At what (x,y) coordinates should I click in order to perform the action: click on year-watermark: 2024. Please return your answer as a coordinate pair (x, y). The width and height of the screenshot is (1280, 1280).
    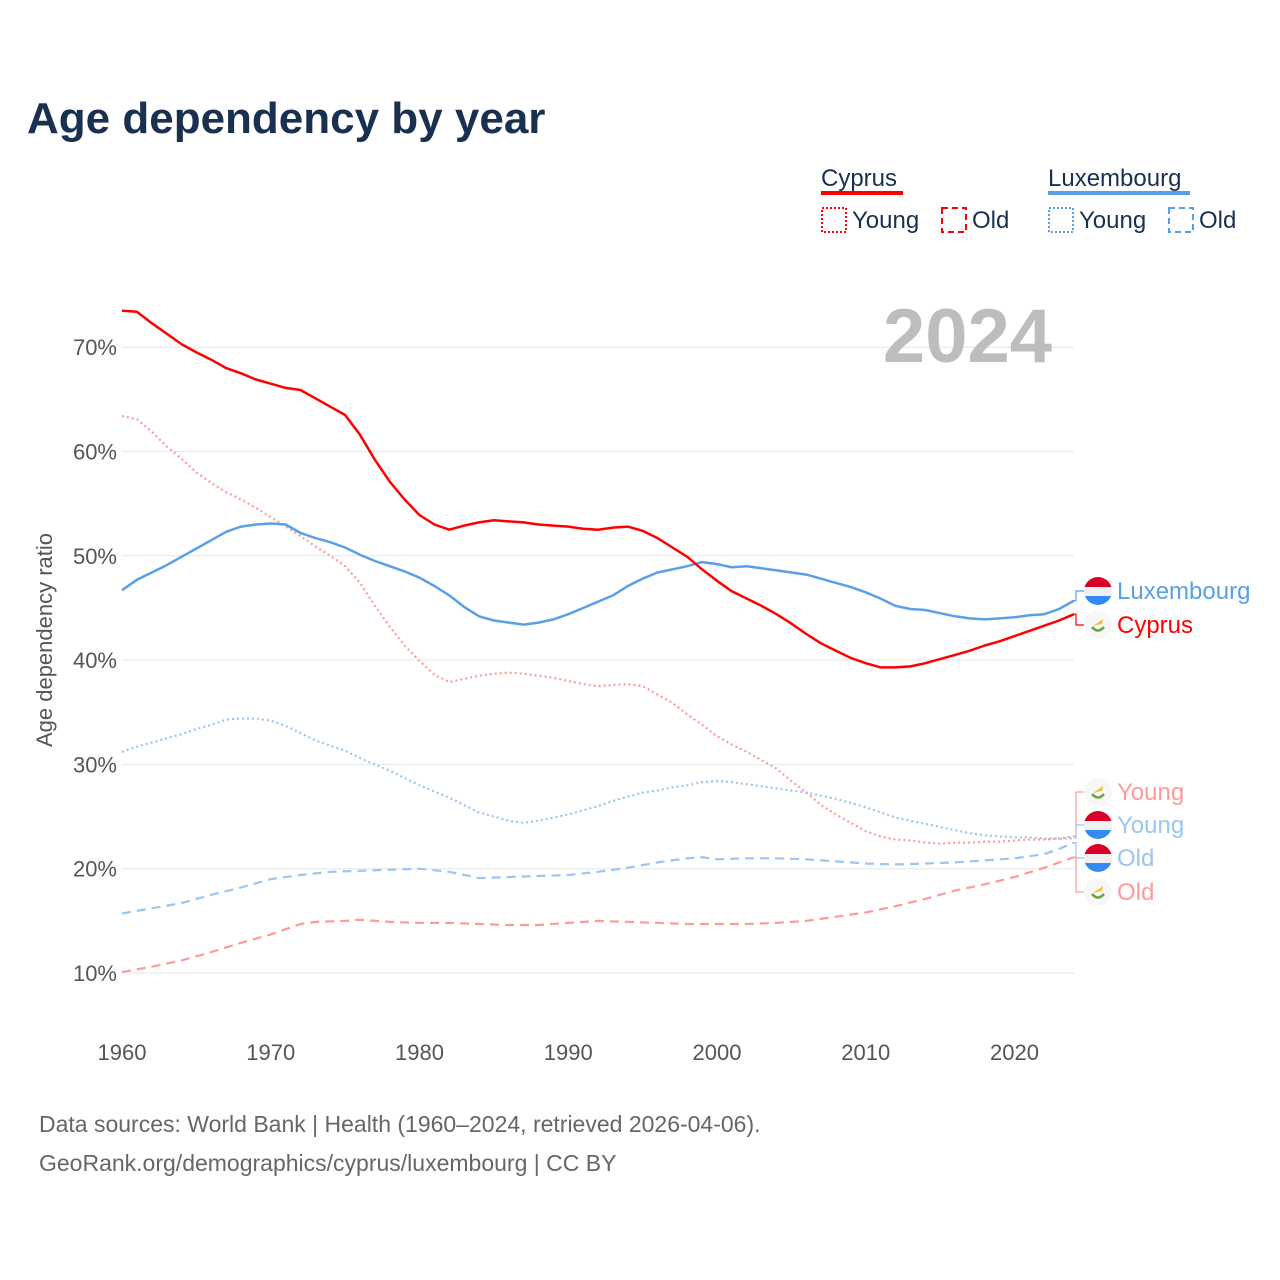
    Looking at the image, I should click on (967, 336).